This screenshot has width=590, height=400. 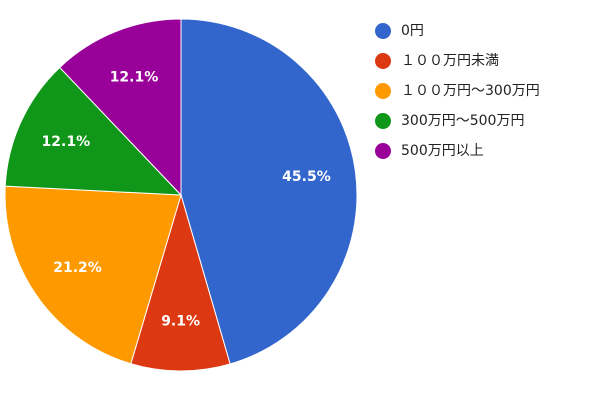 I want to click on pie-slice-label-4: 12.1%, so click(x=134, y=77).